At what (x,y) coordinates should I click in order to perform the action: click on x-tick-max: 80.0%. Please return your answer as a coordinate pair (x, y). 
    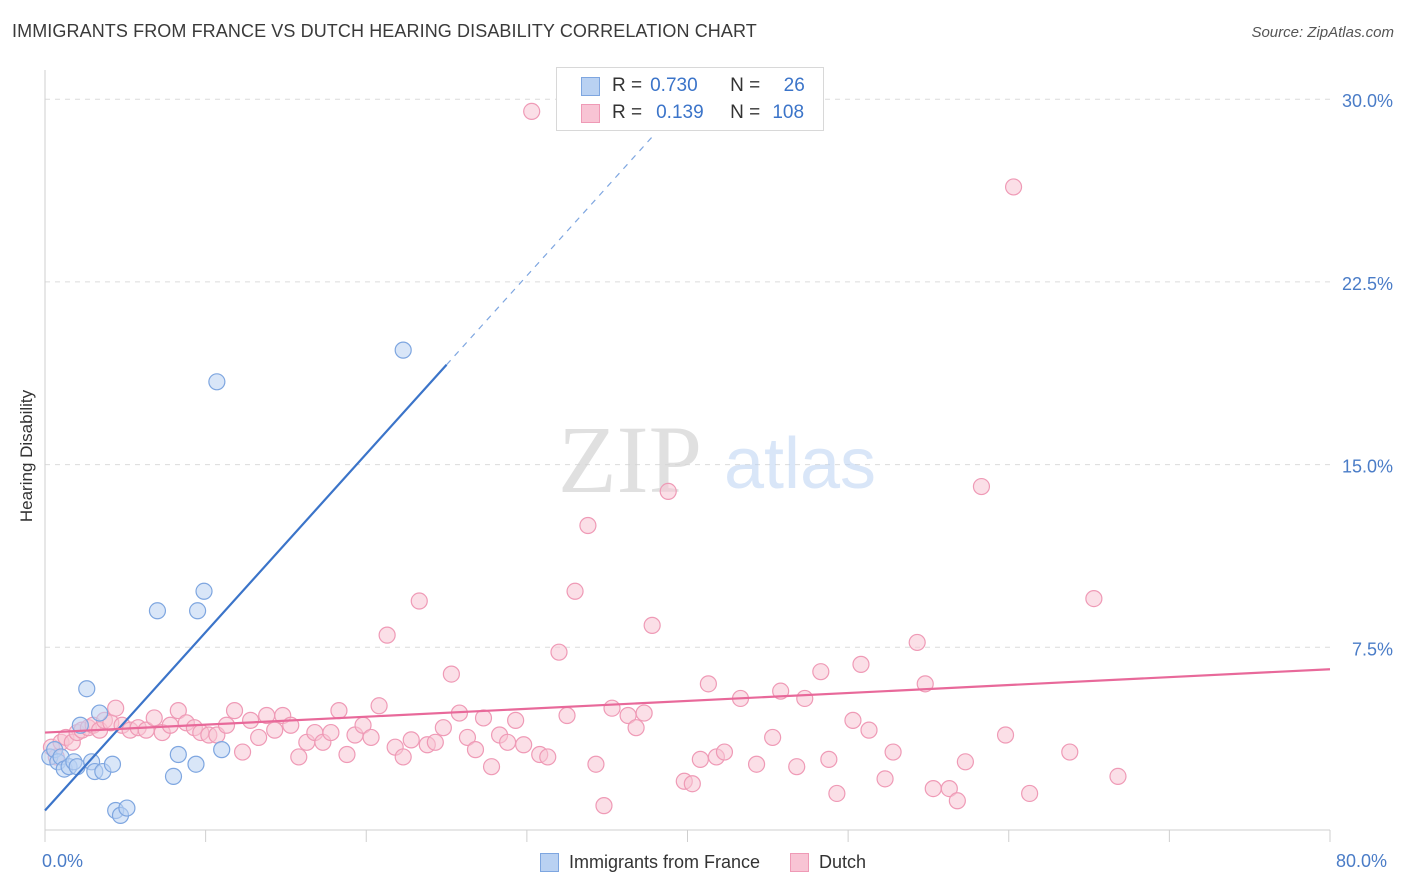
    Looking at the image, I should click on (1362, 861).